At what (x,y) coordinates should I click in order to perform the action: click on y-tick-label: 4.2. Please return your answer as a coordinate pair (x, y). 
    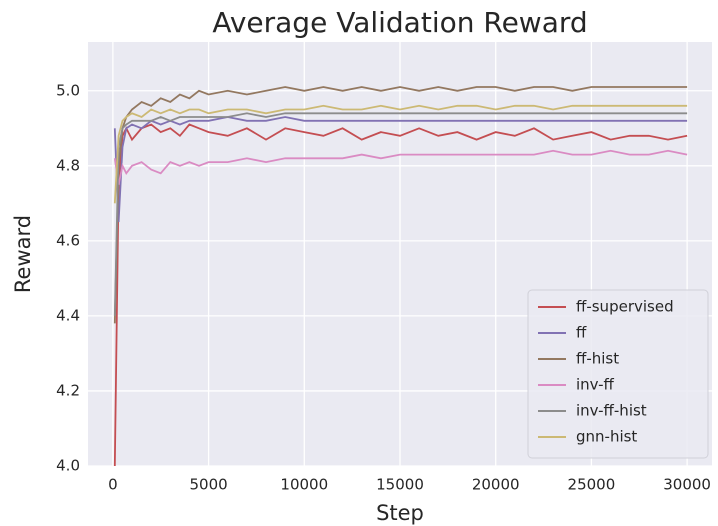
    Looking at the image, I should click on (68, 390).